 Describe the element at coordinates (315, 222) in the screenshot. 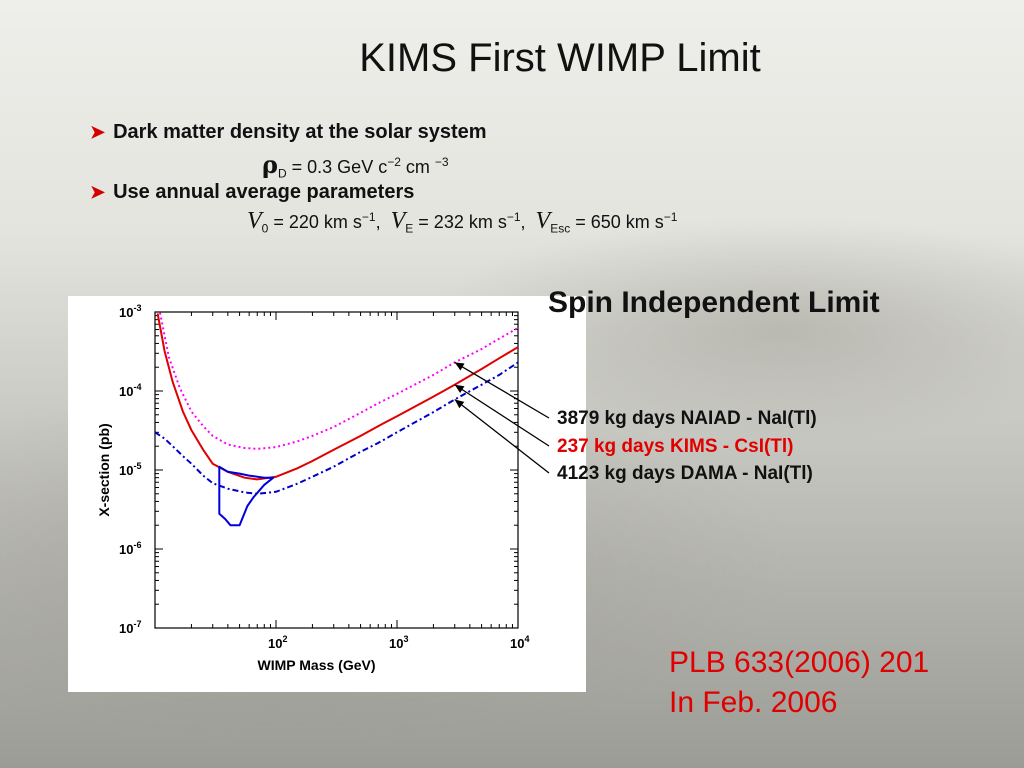

I see `v0-value: = 220 km s` at that location.